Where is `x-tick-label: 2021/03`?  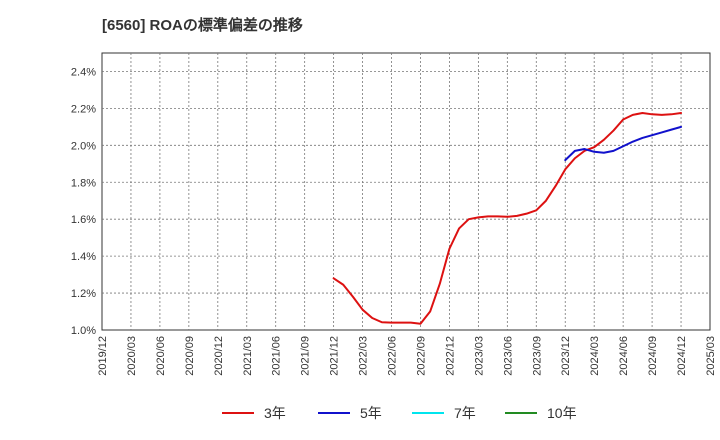
x-tick-label: 2021/03 is located at coordinates (248, 356).